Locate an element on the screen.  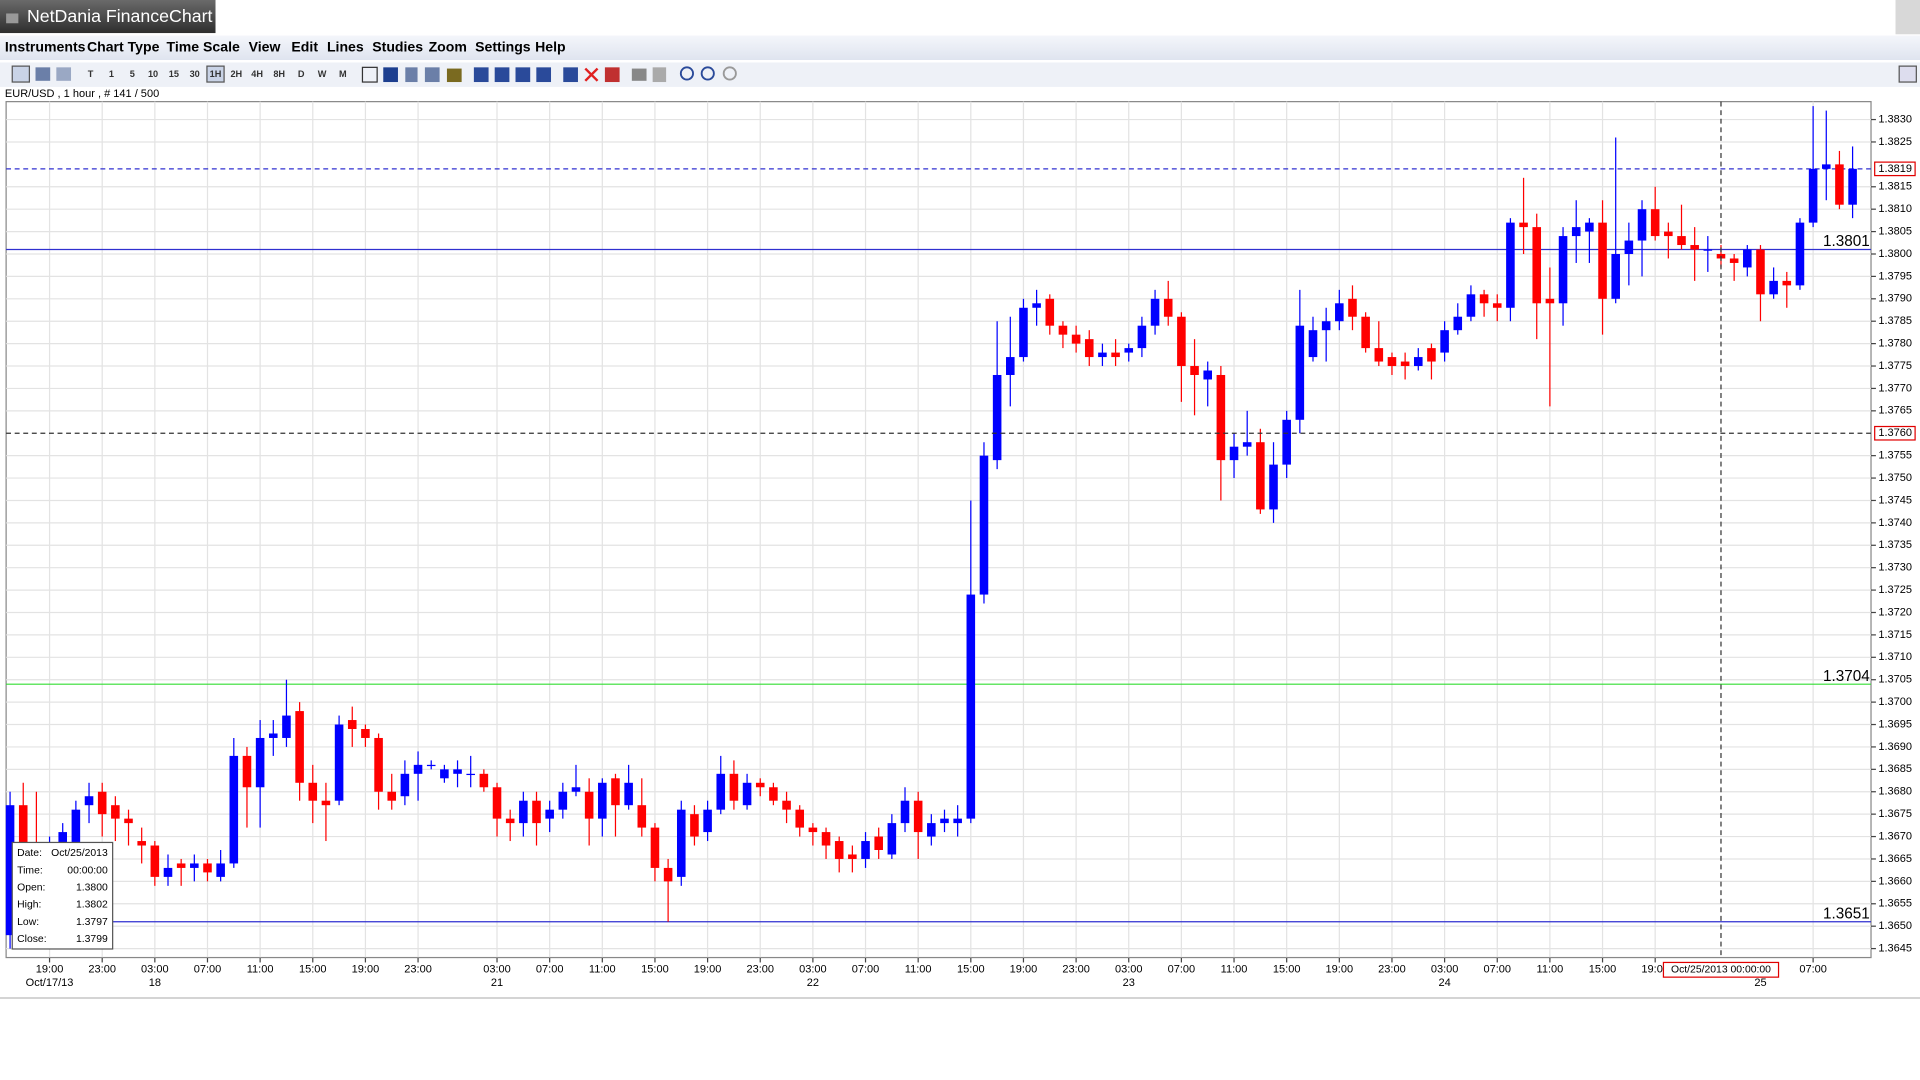
menu-item: Time Scale is located at coordinates (203, 46).